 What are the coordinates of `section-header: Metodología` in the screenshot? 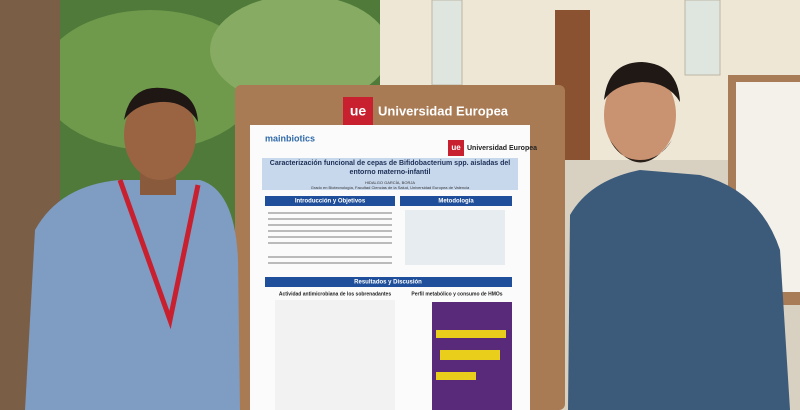 It's located at (456, 202).